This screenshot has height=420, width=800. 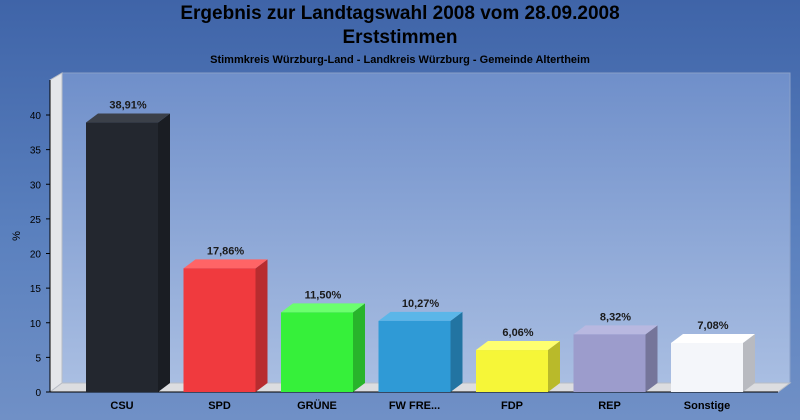 I want to click on bar-value-label: 7,08%, so click(x=712, y=326).